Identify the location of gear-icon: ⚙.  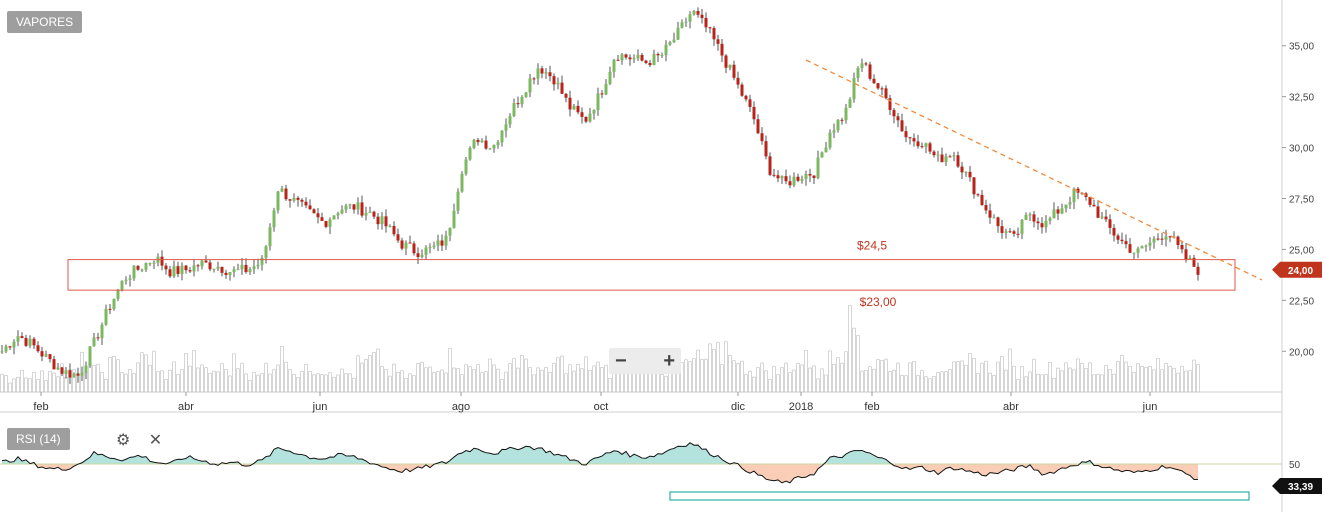
(123, 440).